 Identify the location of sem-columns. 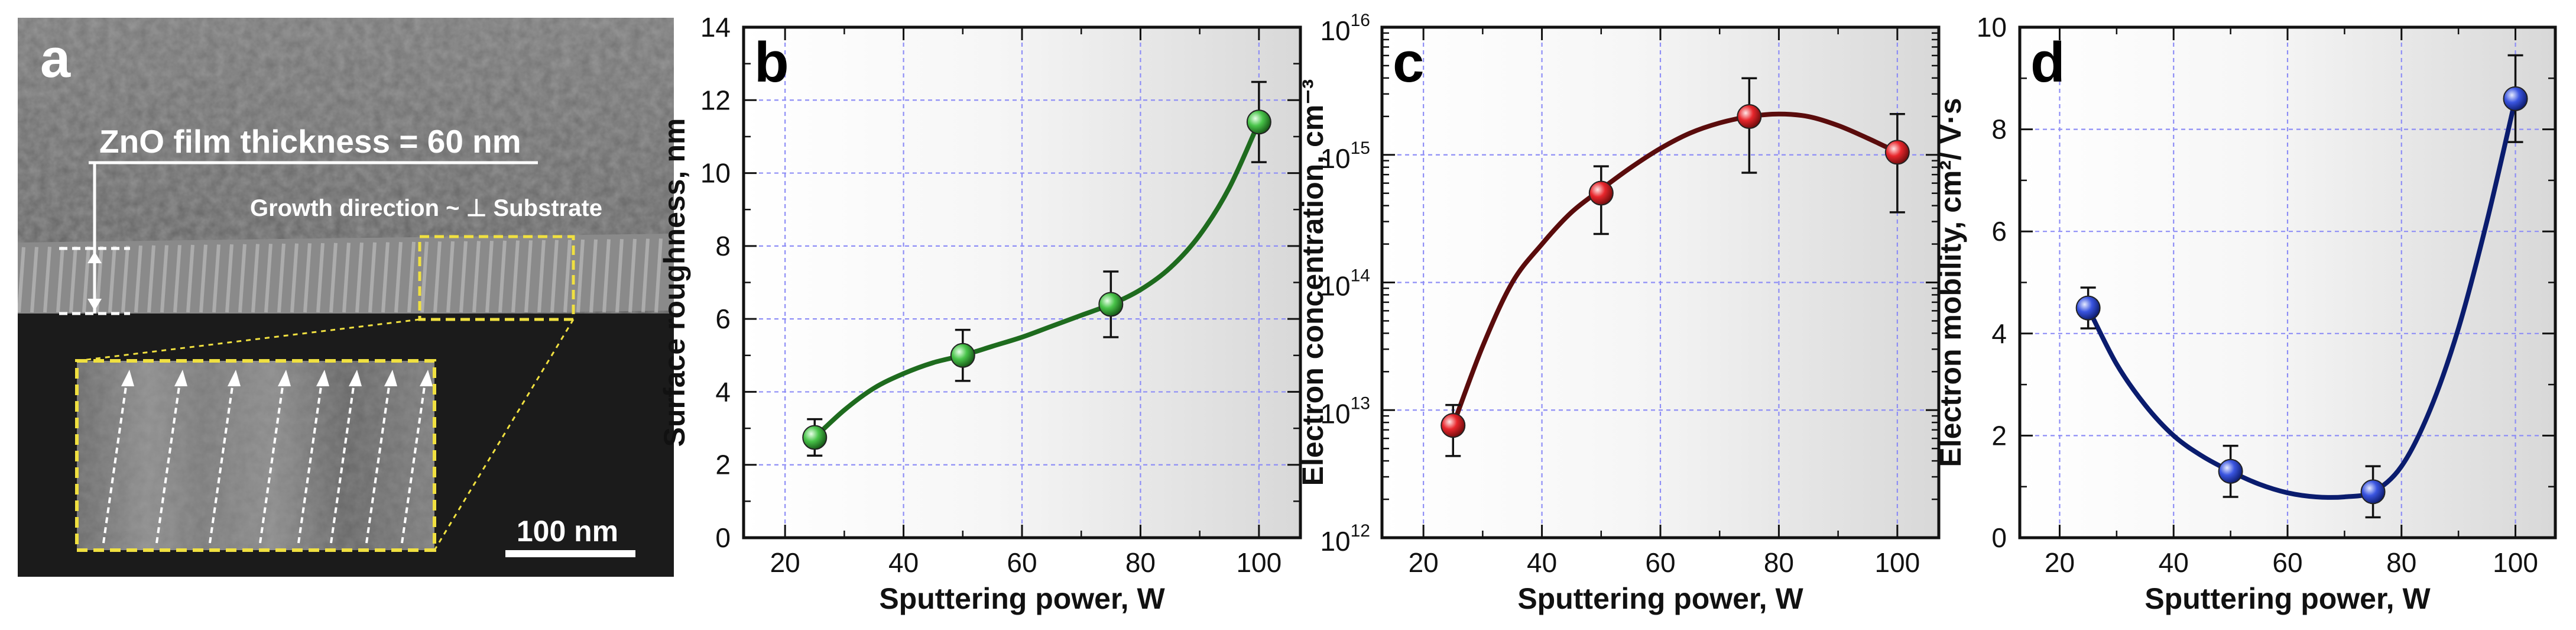
(340, 275).